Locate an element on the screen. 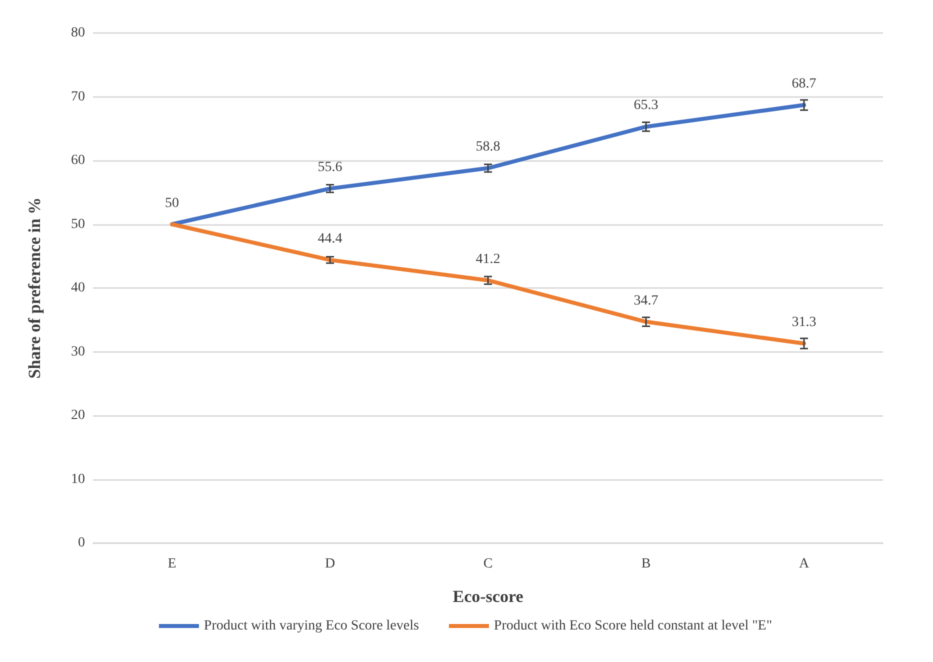 Image resolution: width=933 pixels, height=662 pixels. data-label: 50 is located at coordinates (172, 203).